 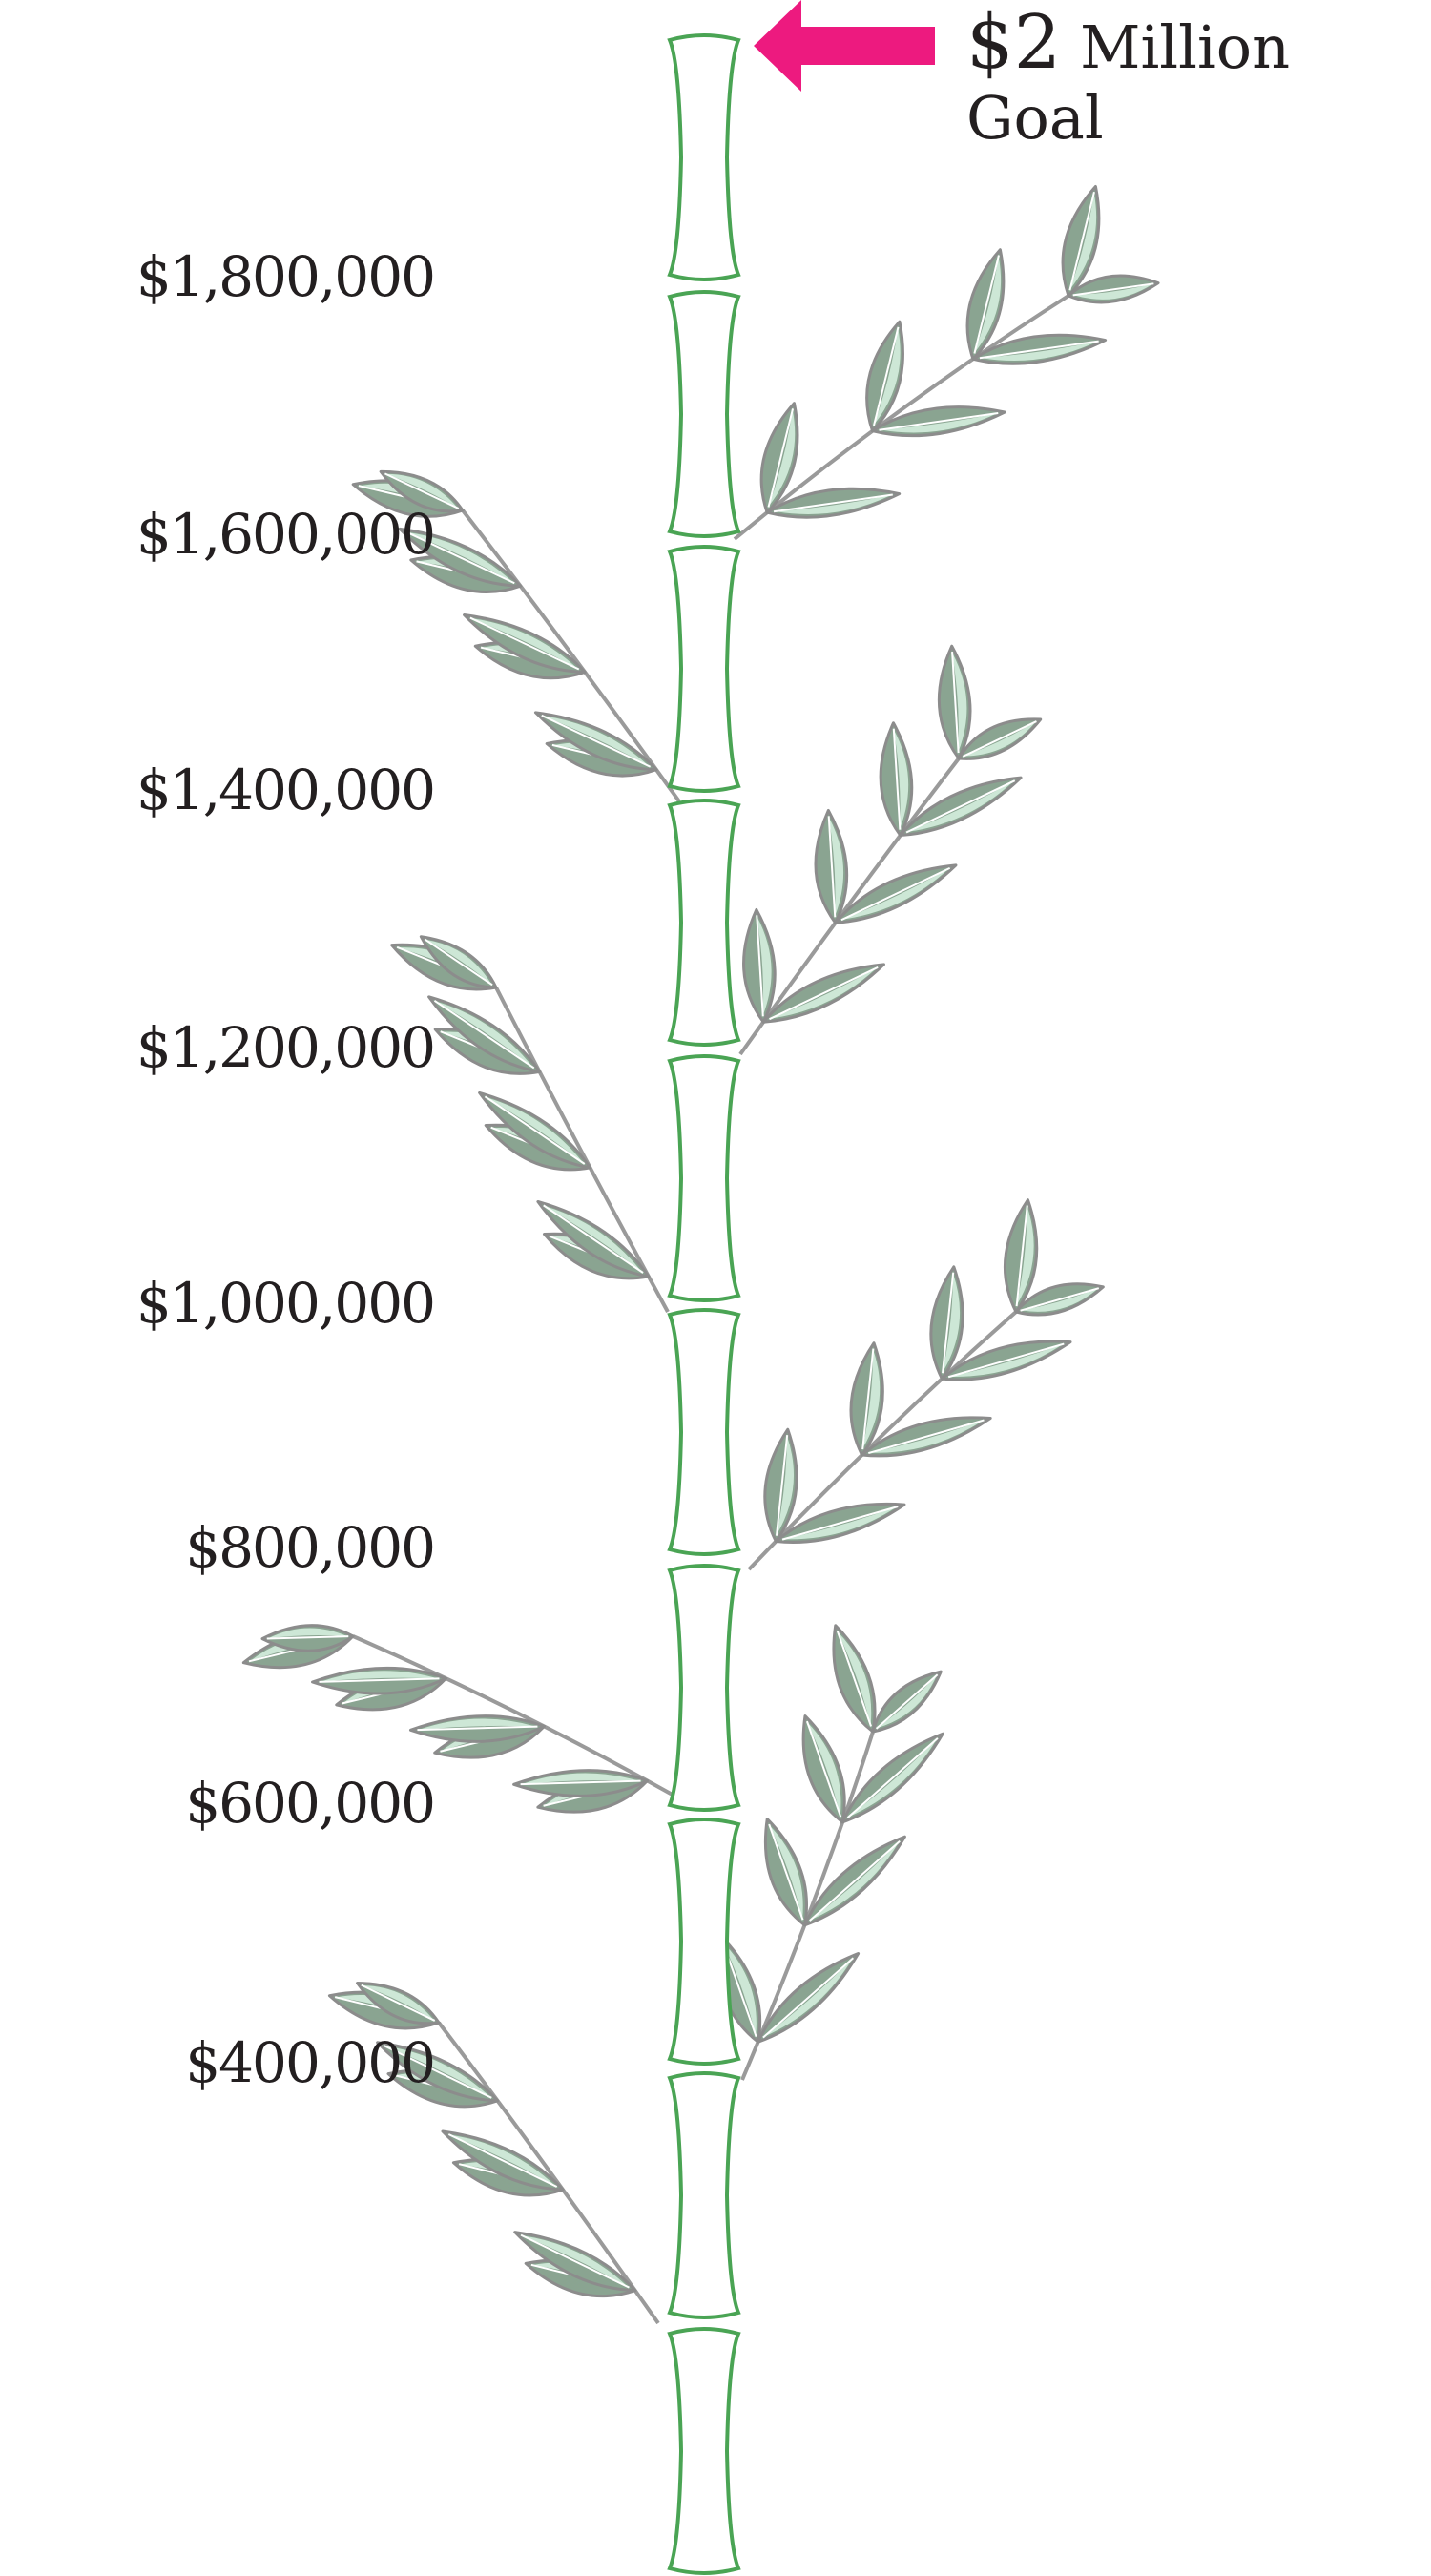 What do you see at coordinates (285, 534) in the screenshot?
I see `scale-label-1600000: $1,600,000` at bounding box center [285, 534].